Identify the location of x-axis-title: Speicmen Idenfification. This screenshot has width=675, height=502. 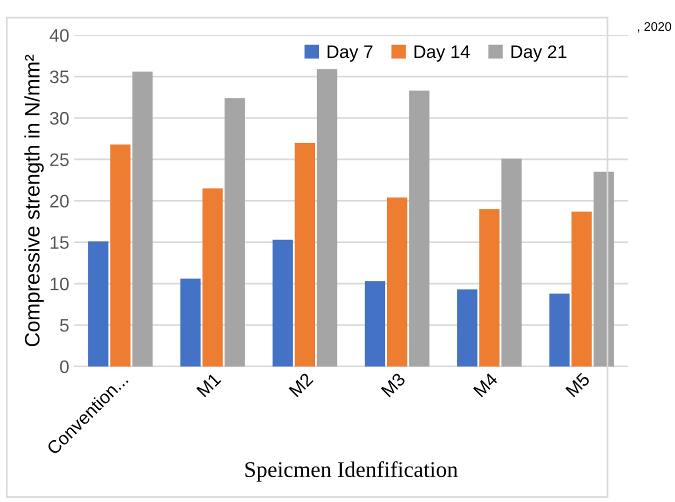
(351, 471).